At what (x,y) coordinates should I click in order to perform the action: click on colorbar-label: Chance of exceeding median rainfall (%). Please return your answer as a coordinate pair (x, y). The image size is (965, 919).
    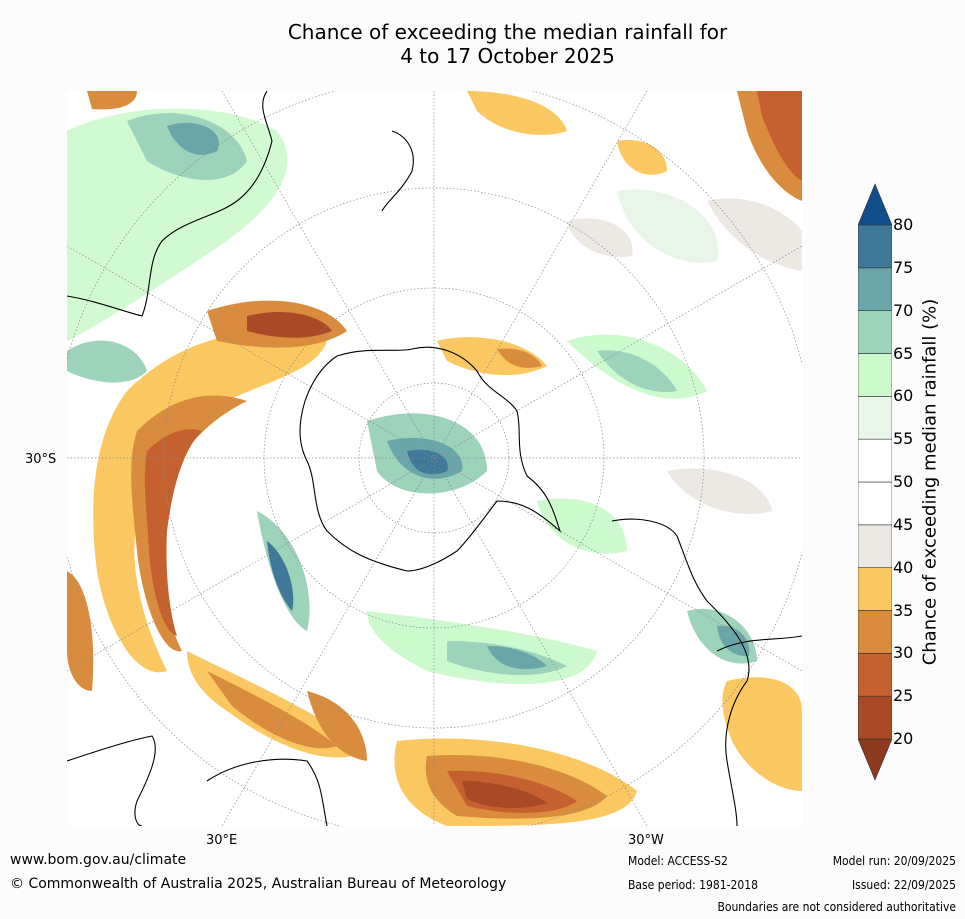
    Looking at the image, I should click on (930, 482).